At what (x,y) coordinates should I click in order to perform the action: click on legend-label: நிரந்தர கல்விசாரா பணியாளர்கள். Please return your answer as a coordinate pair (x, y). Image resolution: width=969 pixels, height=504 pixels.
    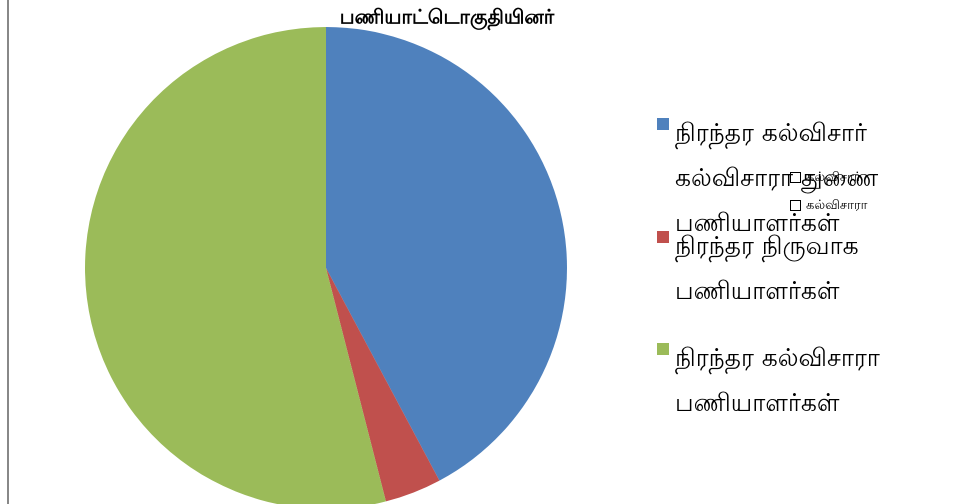
    Looking at the image, I should click on (777, 380).